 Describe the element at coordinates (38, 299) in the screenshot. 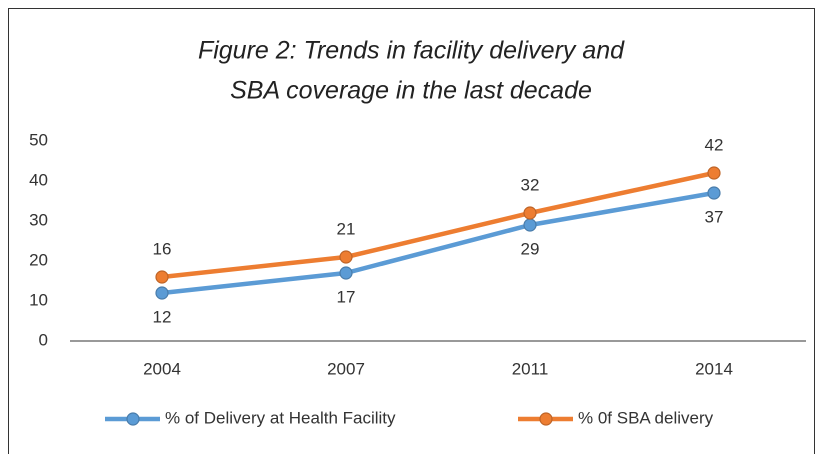

I see `y-tick-label: 10` at that location.